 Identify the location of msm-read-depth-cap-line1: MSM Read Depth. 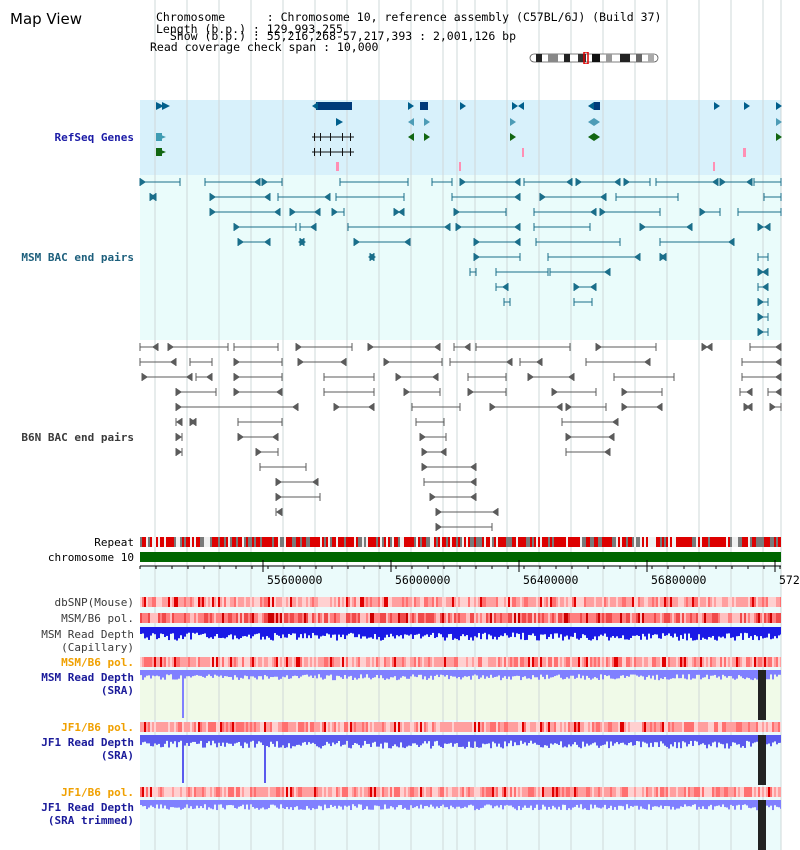
(87, 634).